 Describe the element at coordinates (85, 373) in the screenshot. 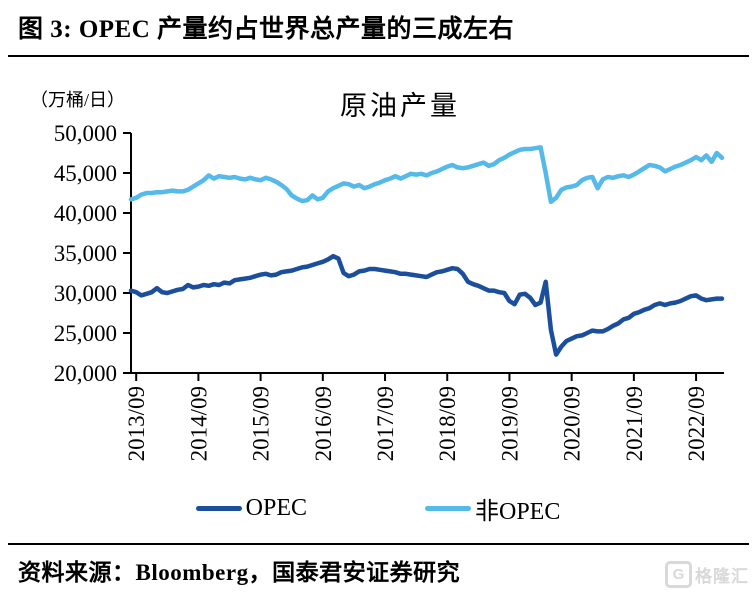

I see `y-tick-label: 20,000` at that location.